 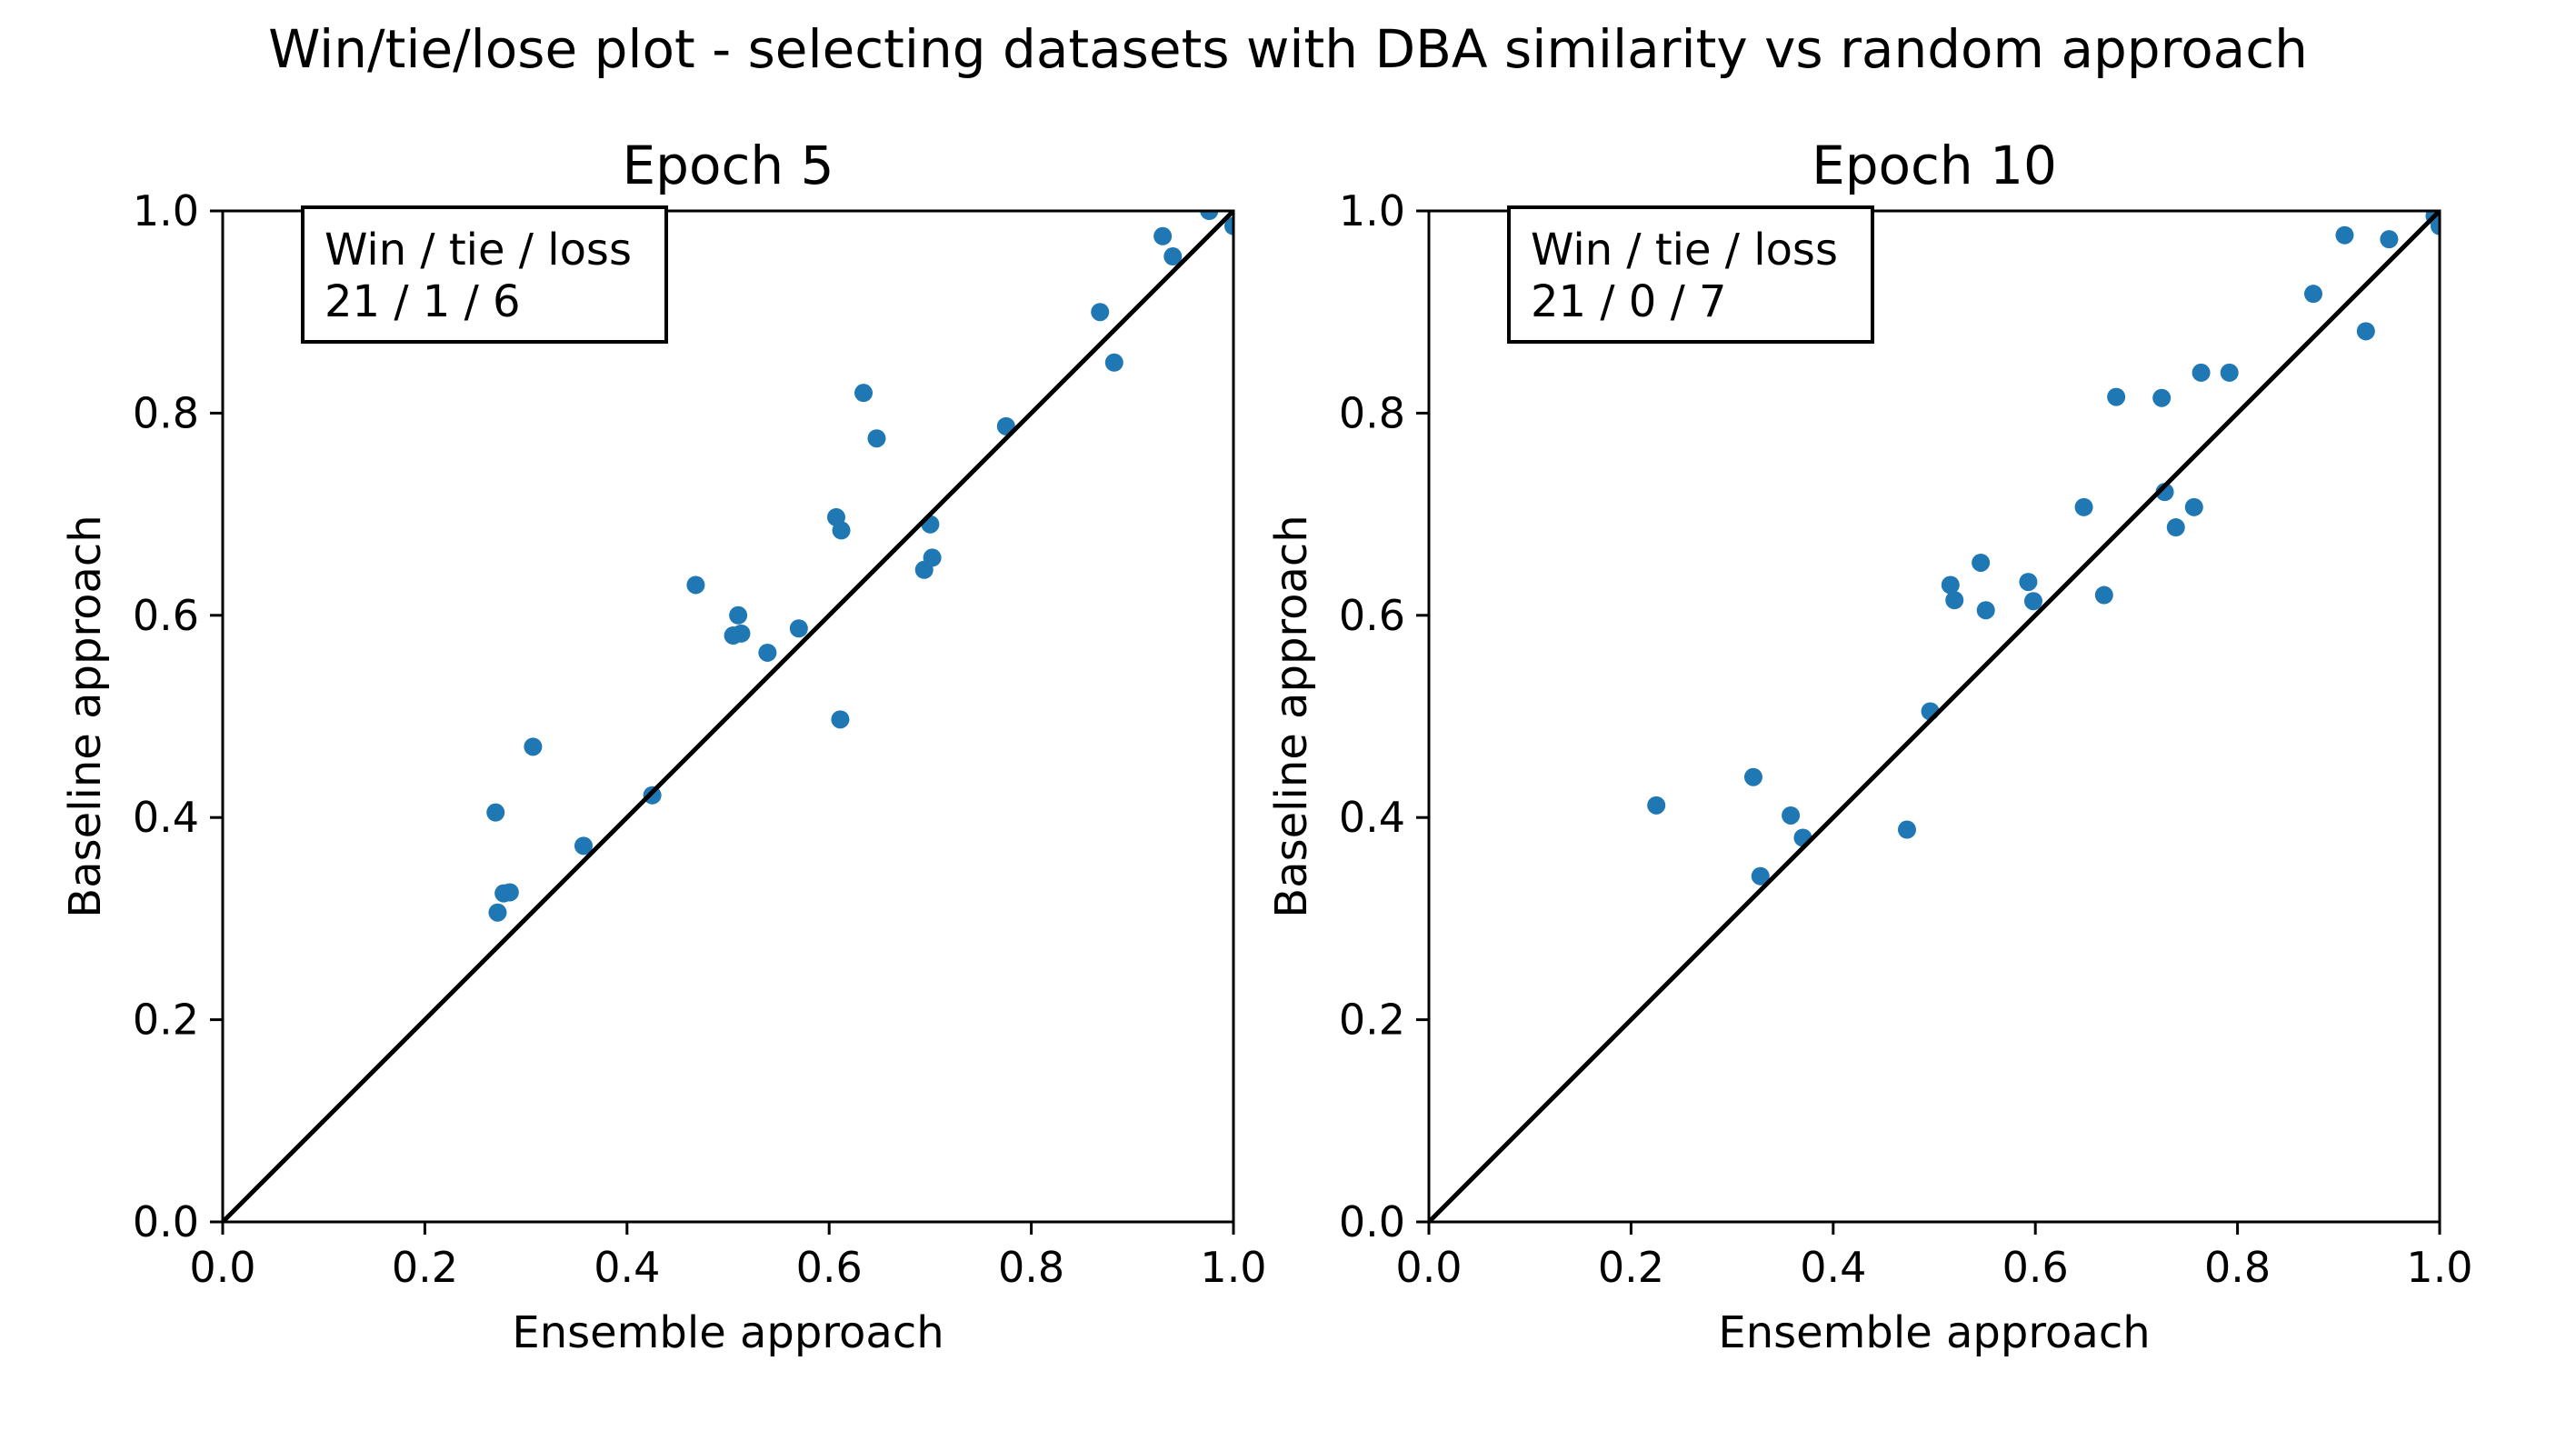 What do you see at coordinates (1934, 165) in the screenshot?
I see `panel-title: Epoch 10` at bounding box center [1934, 165].